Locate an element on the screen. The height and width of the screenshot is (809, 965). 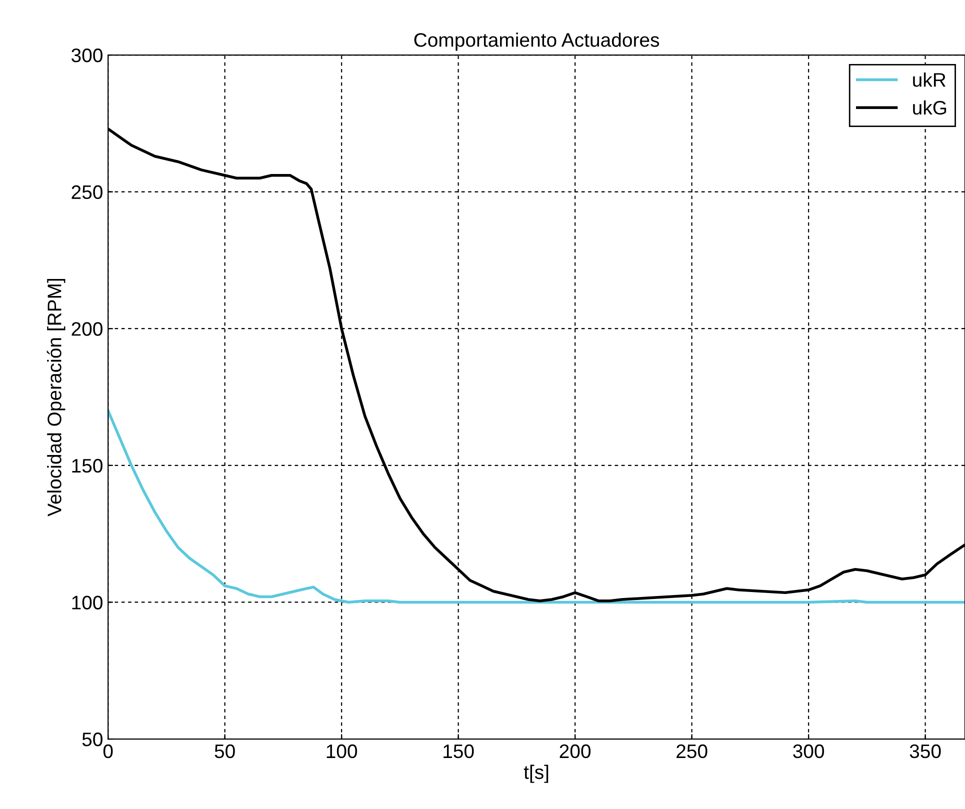
x-tick-label: 200 is located at coordinates (575, 751).